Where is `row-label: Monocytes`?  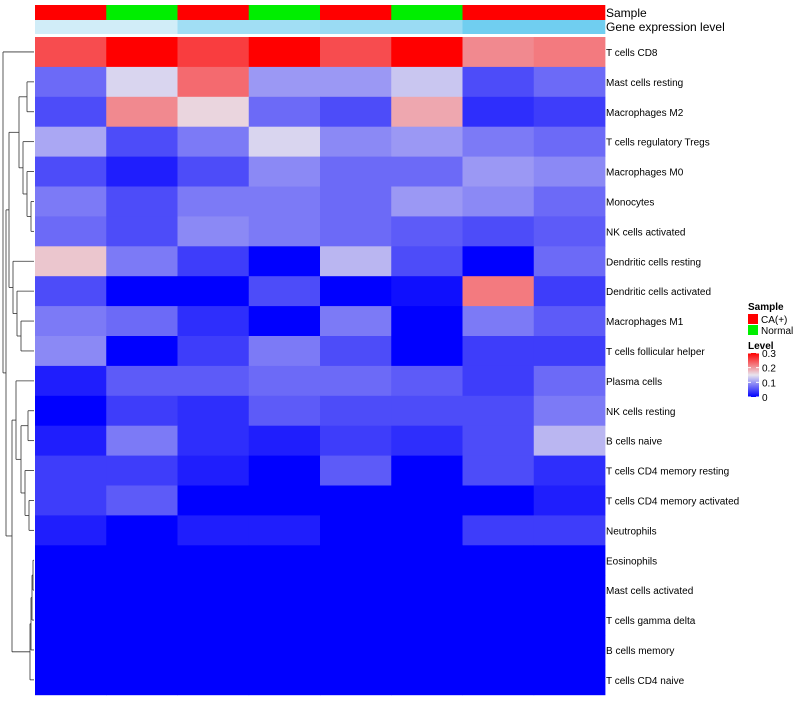 row-label: Monocytes is located at coordinates (630, 202).